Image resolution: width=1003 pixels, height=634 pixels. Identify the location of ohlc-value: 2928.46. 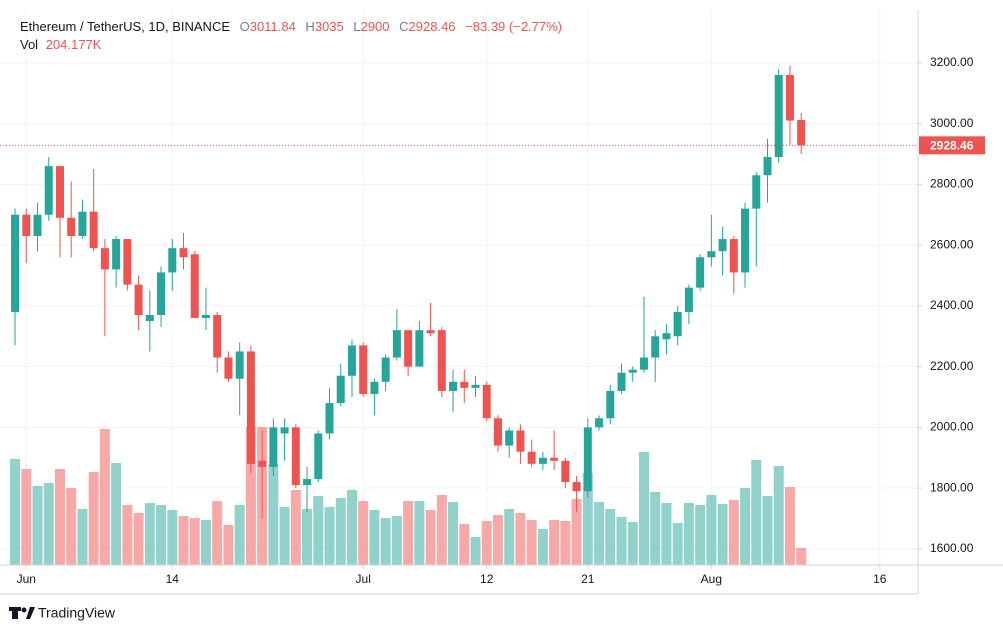
(432, 26).